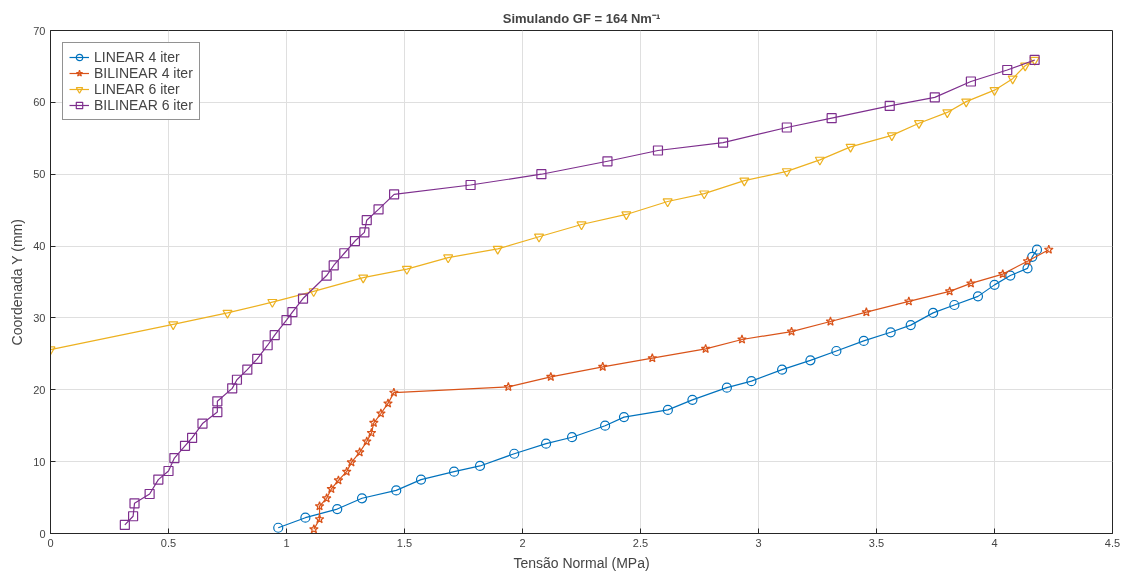 This screenshot has height=579, width=1126. What do you see at coordinates (17, 282) in the screenshot?
I see `y-axis-title: Coordenada Y (mm)` at bounding box center [17, 282].